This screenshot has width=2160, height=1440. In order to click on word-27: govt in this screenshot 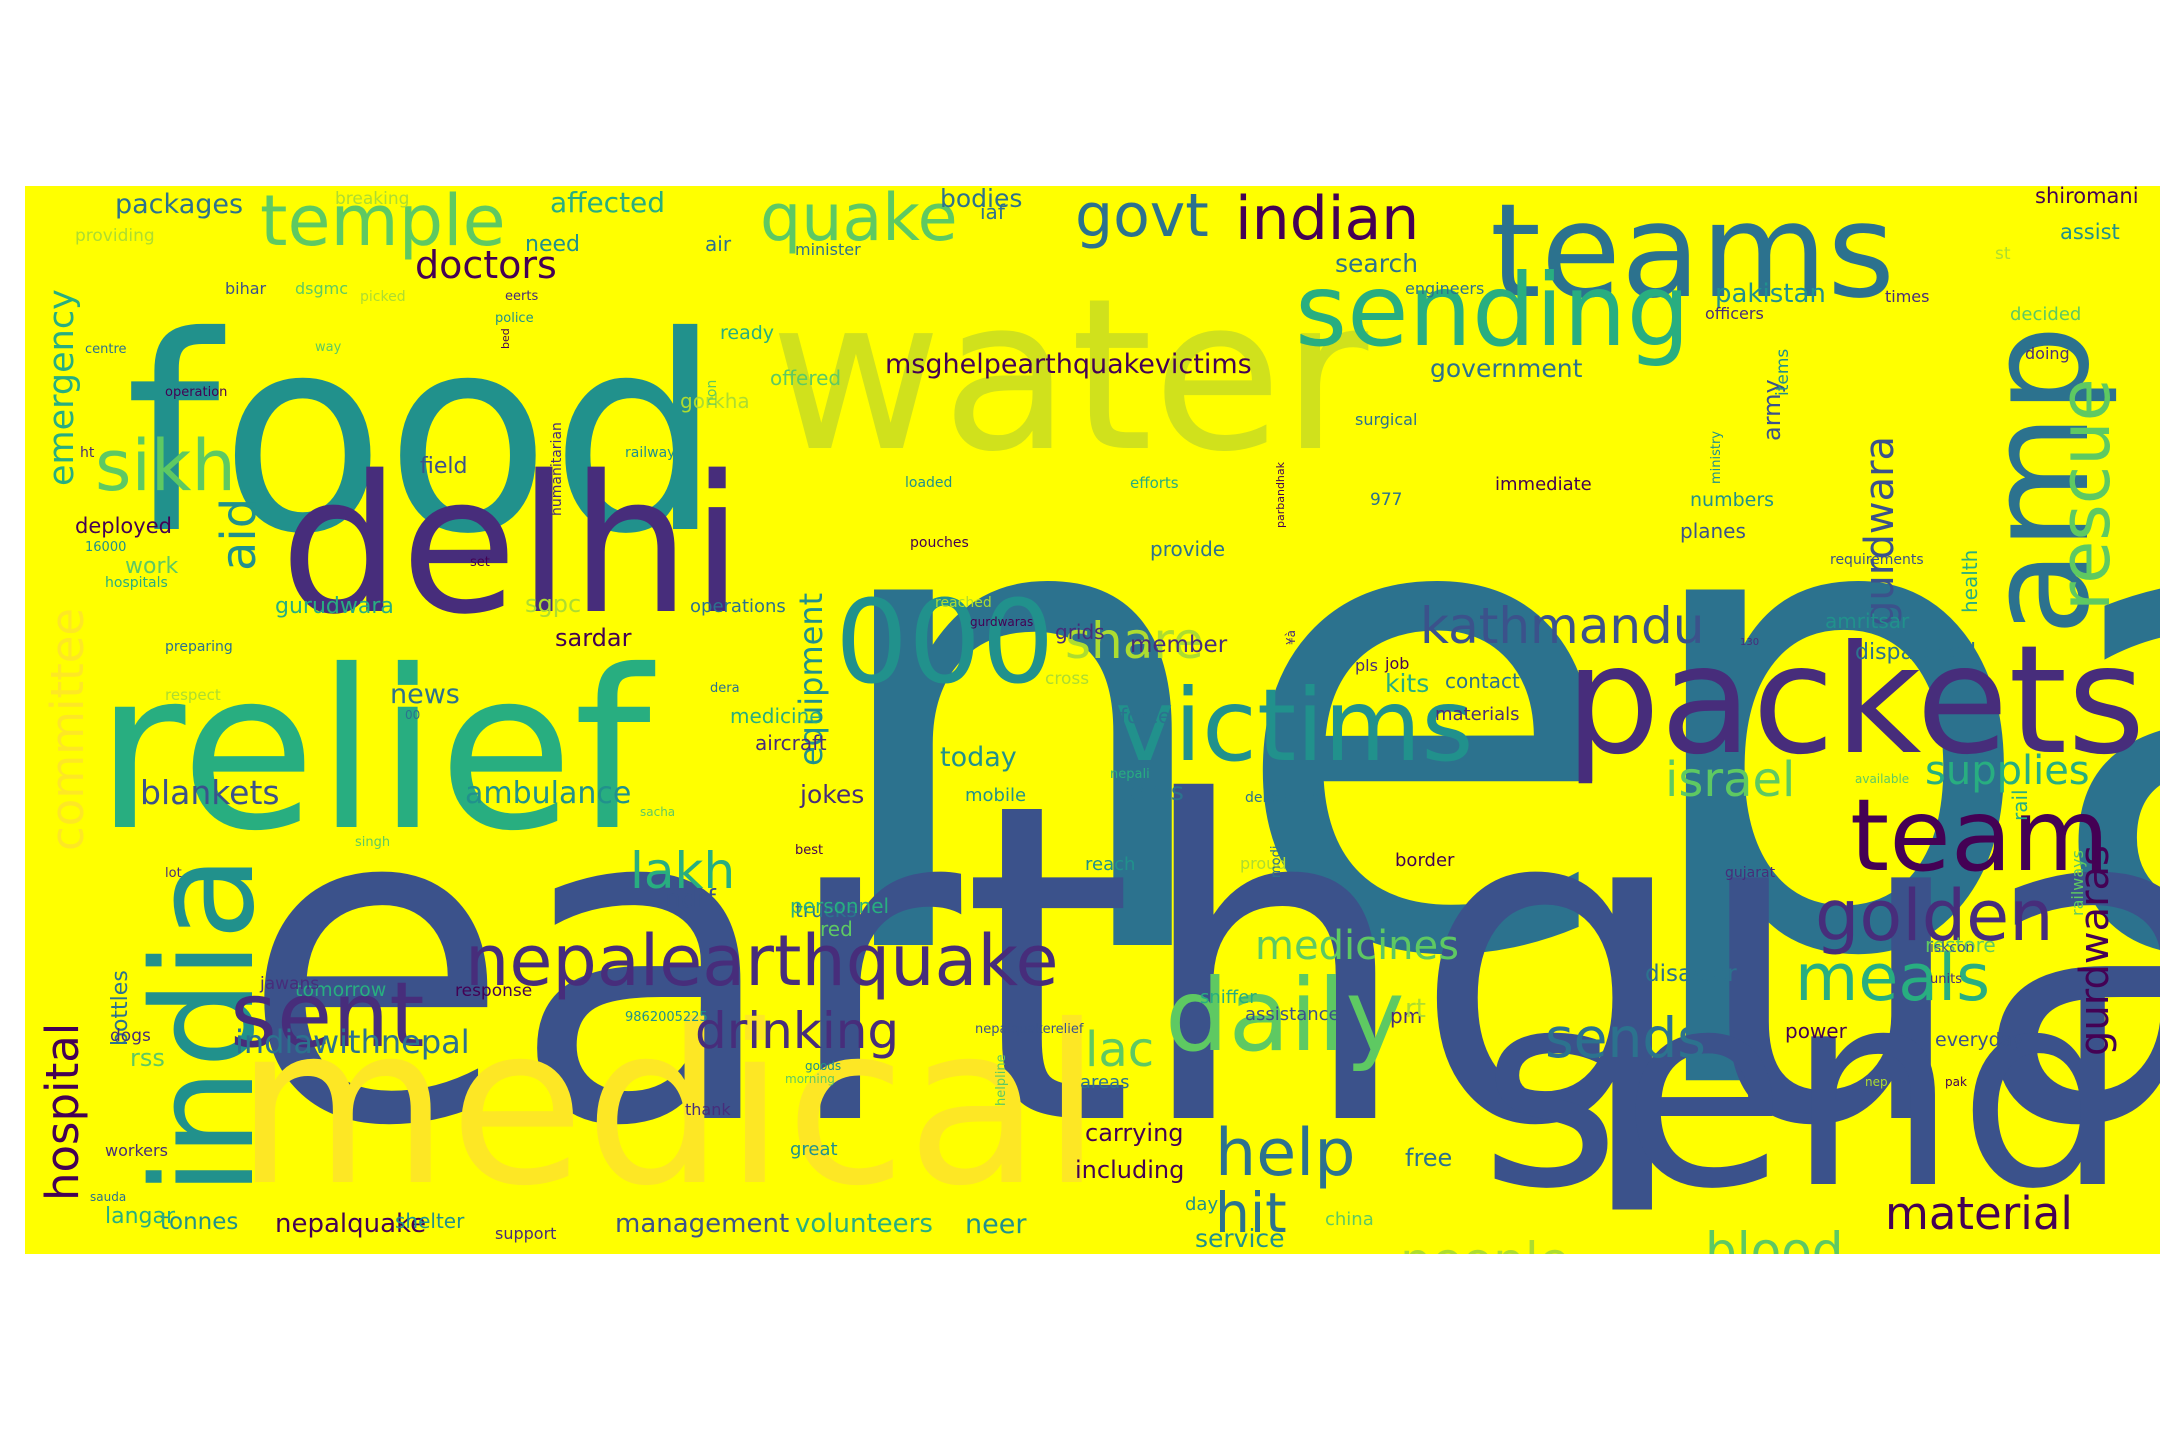, I will do `click(1142, 218)`.